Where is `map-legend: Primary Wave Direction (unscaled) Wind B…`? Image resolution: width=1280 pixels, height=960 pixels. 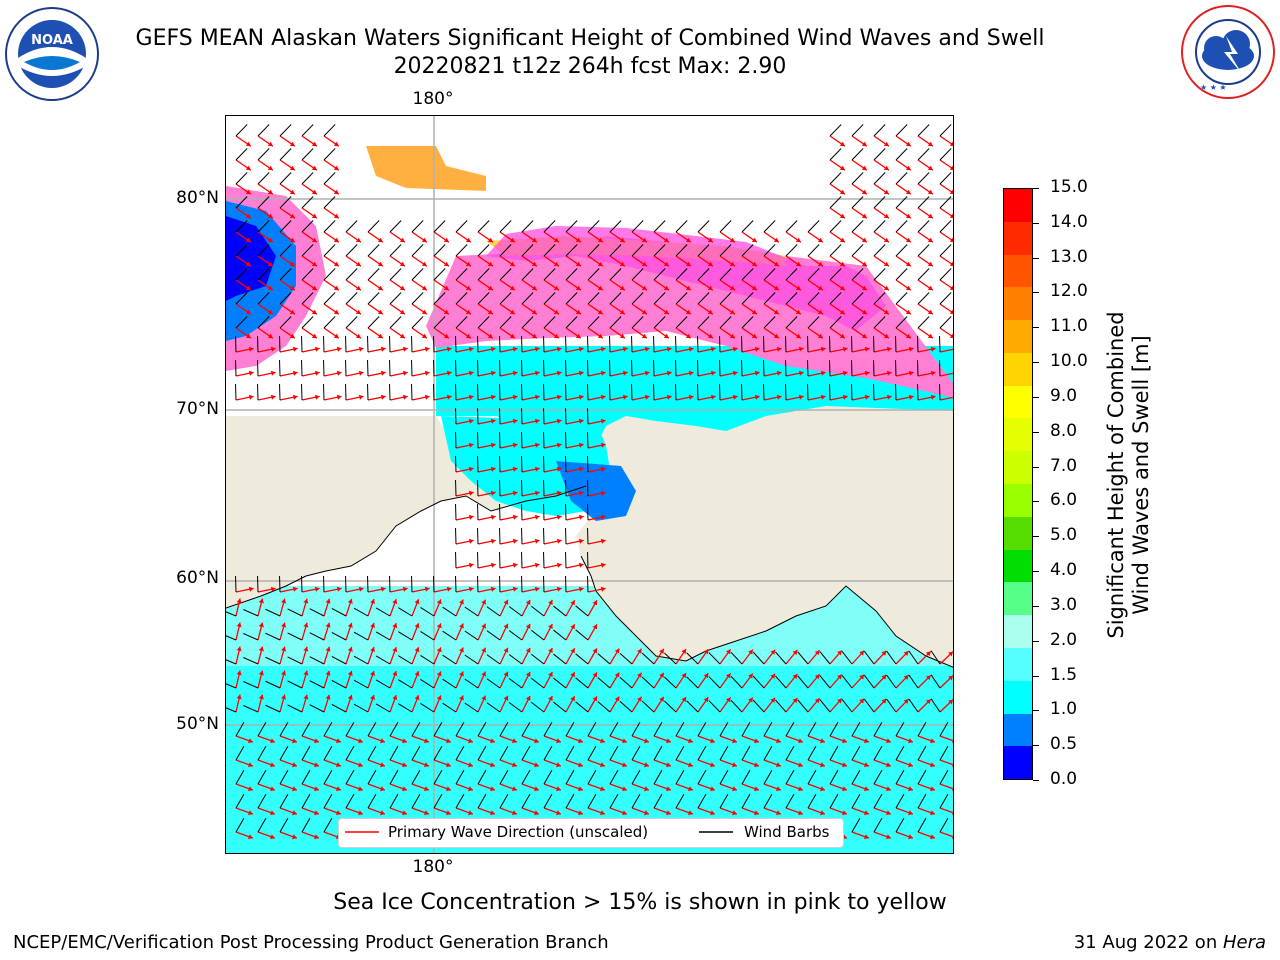 map-legend: Primary Wave Direction (unscaled) Wind B… is located at coordinates (591, 833).